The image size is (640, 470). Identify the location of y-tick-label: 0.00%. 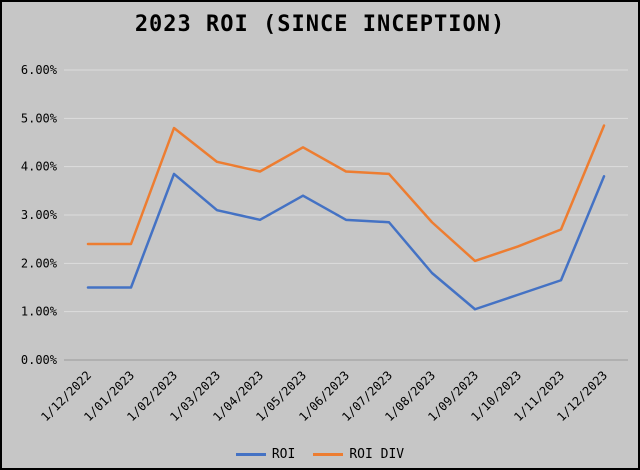
(39, 360).